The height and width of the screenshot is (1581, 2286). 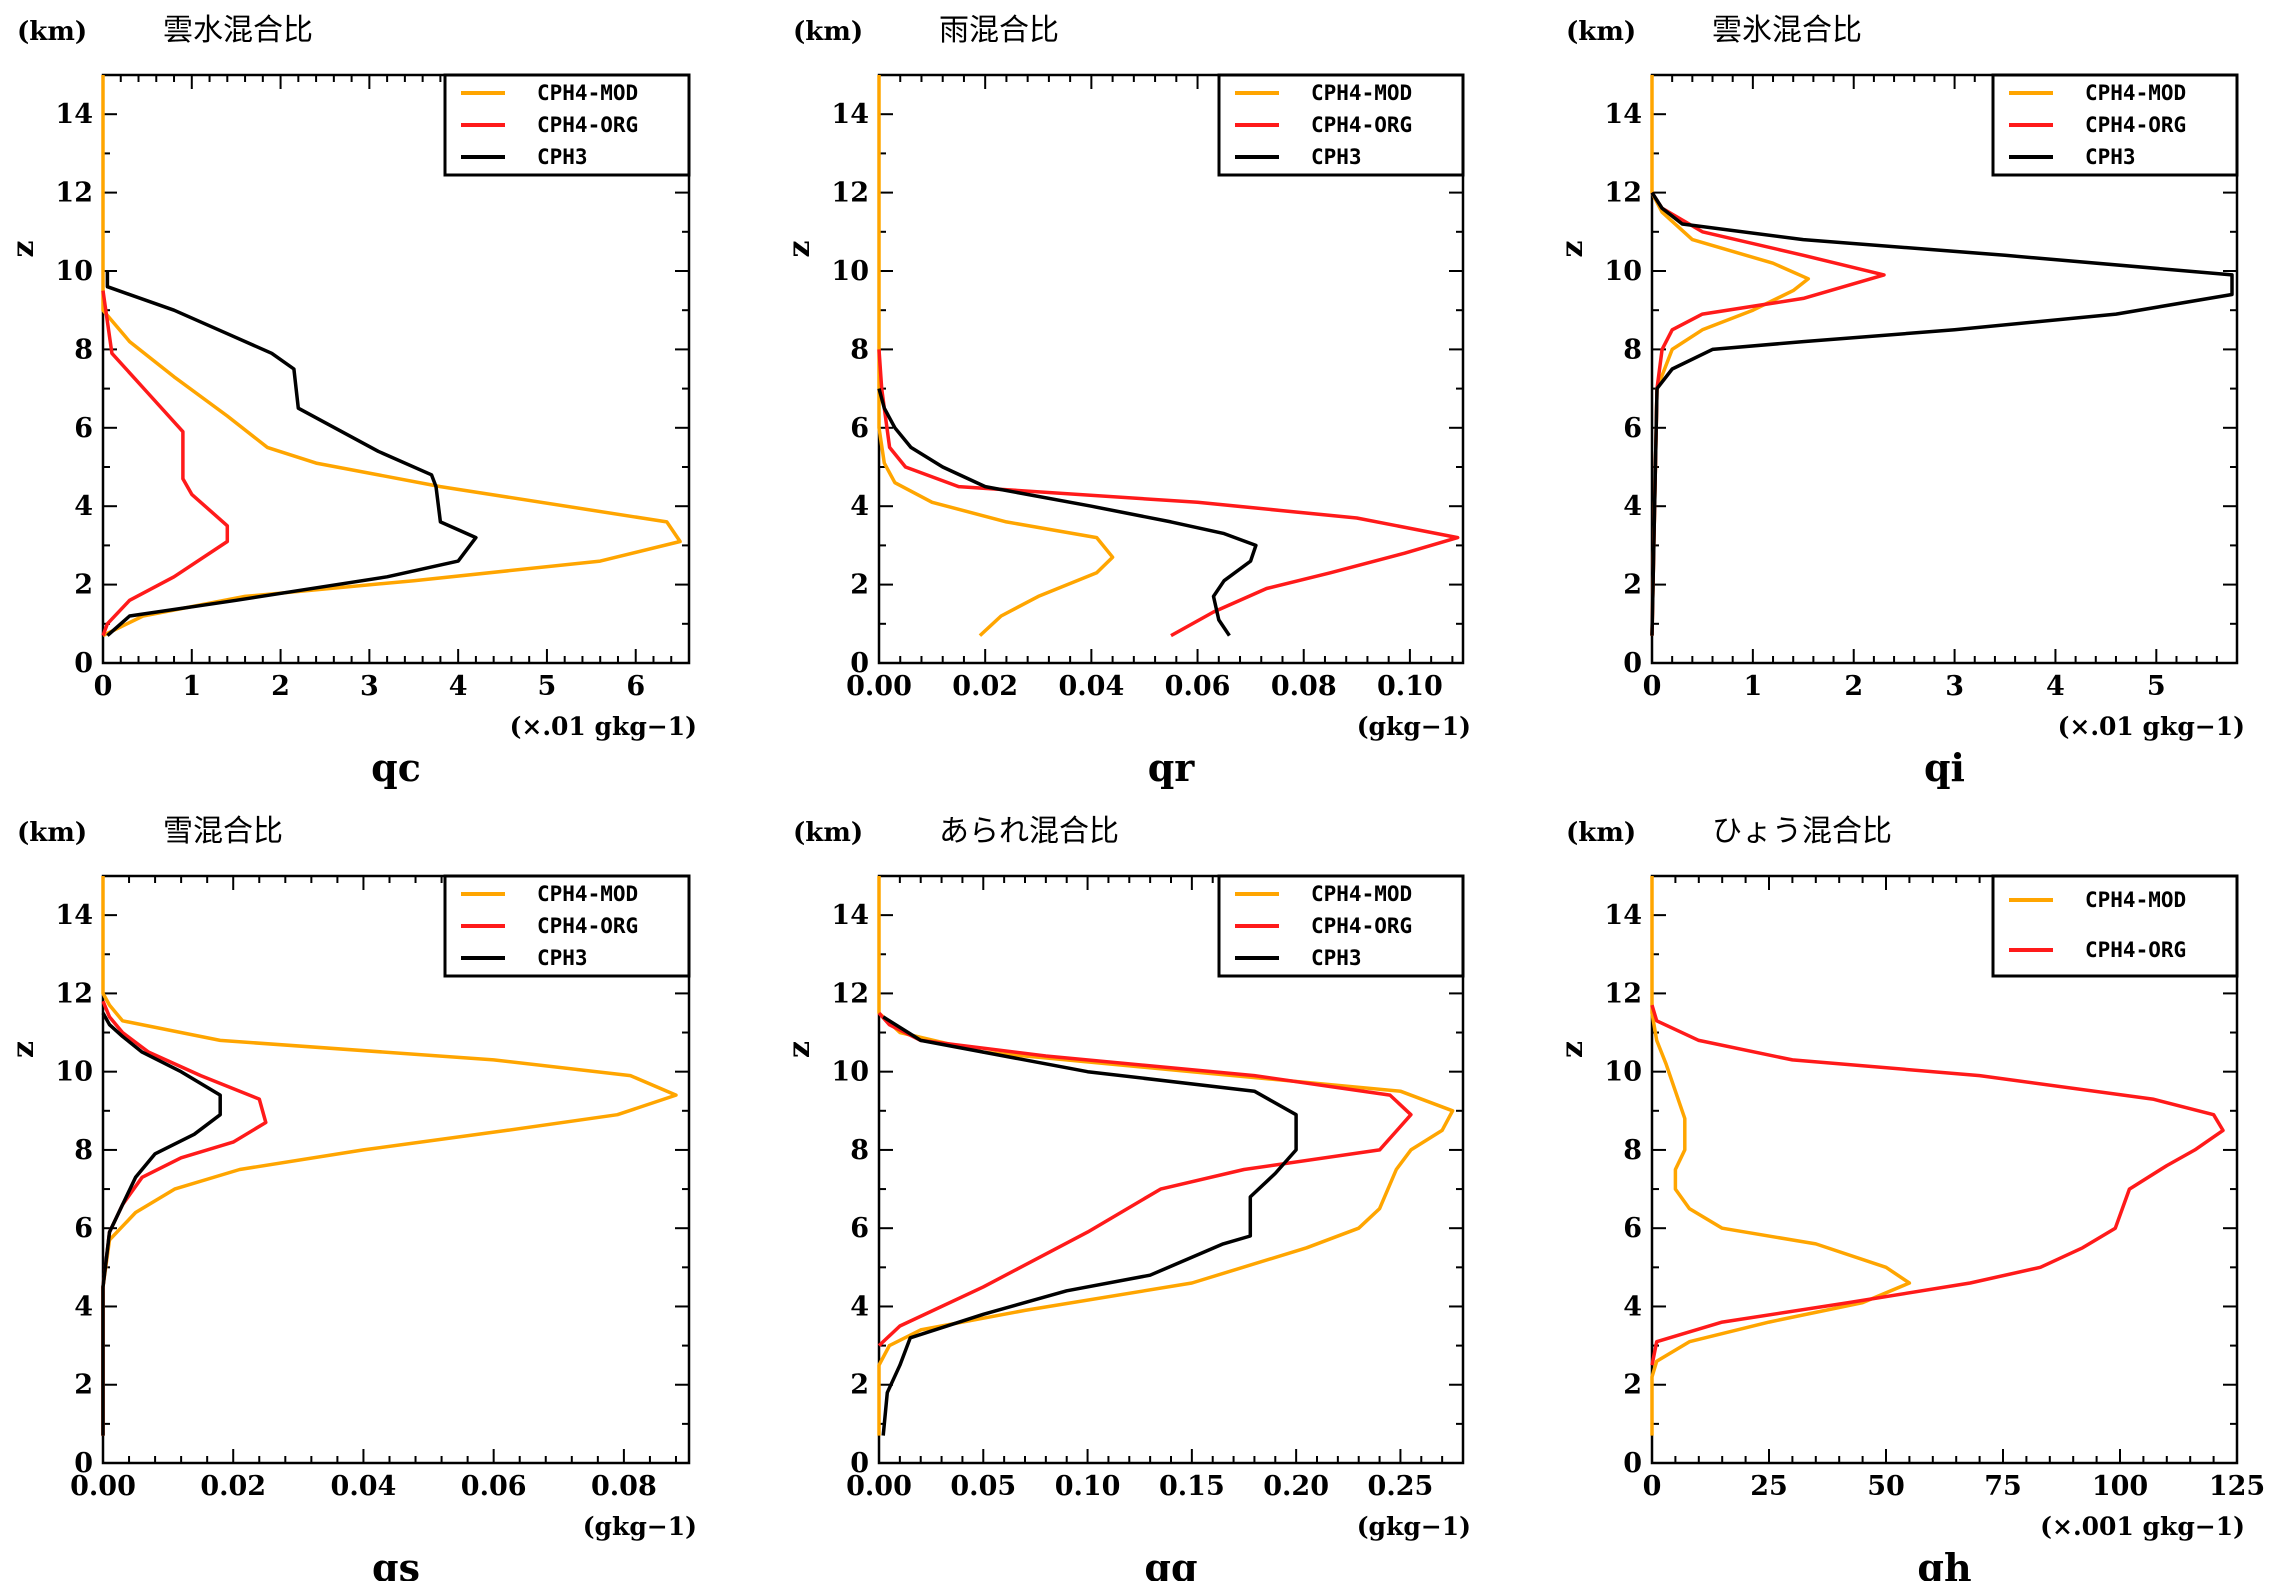 What do you see at coordinates (1029, 831) in the screenshot?
I see `chart-title: あられ混合比` at bounding box center [1029, 831].